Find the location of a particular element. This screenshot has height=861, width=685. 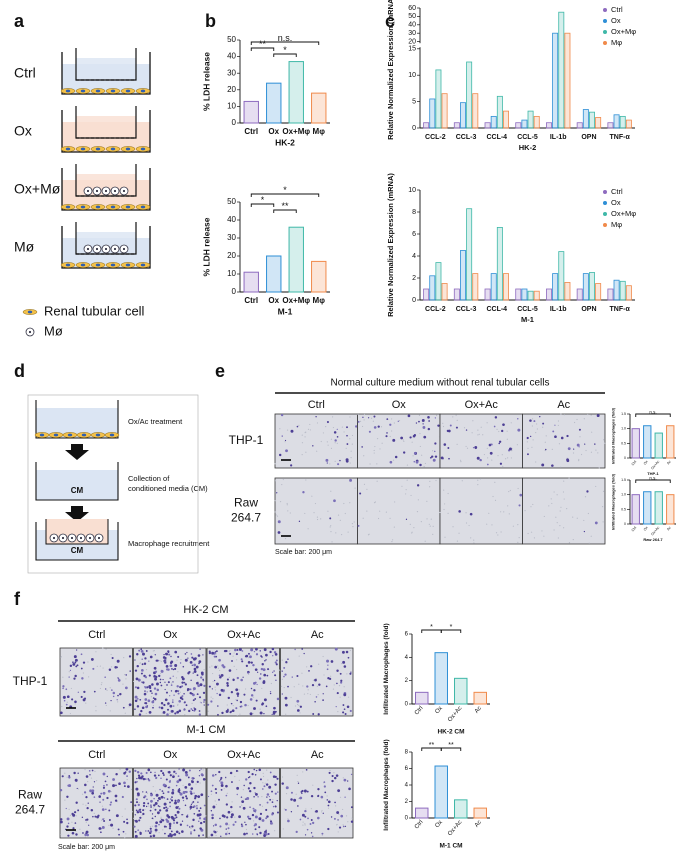

nucleus is located at coordinates (143, 149).